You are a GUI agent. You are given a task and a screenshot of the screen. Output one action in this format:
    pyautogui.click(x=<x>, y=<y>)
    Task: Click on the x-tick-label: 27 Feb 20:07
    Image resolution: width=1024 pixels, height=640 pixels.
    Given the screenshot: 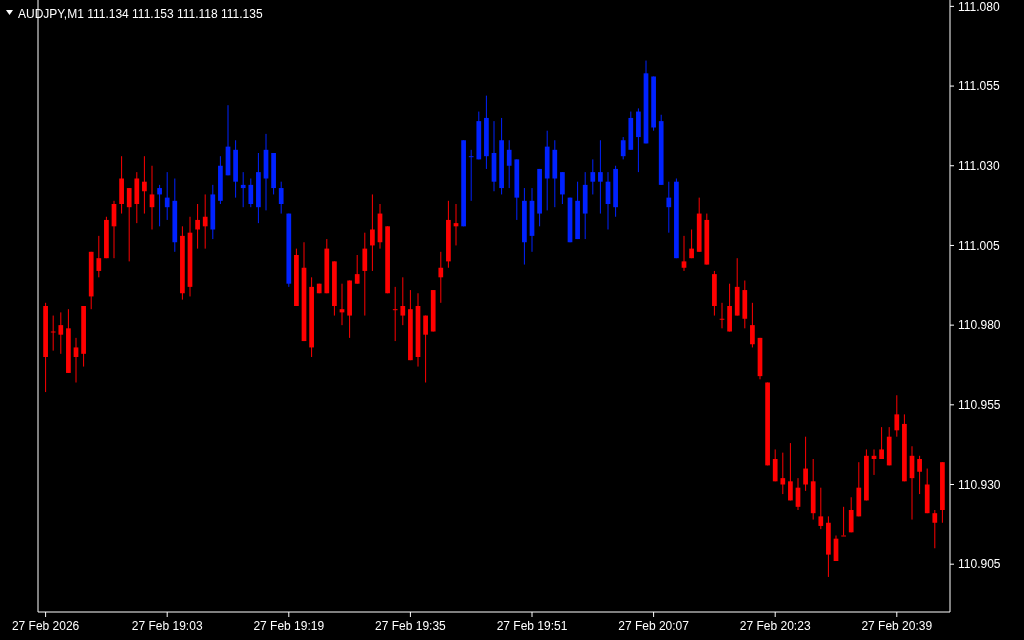 What is the action you would take?
    pyautogui.click(x=654, y=626)
    